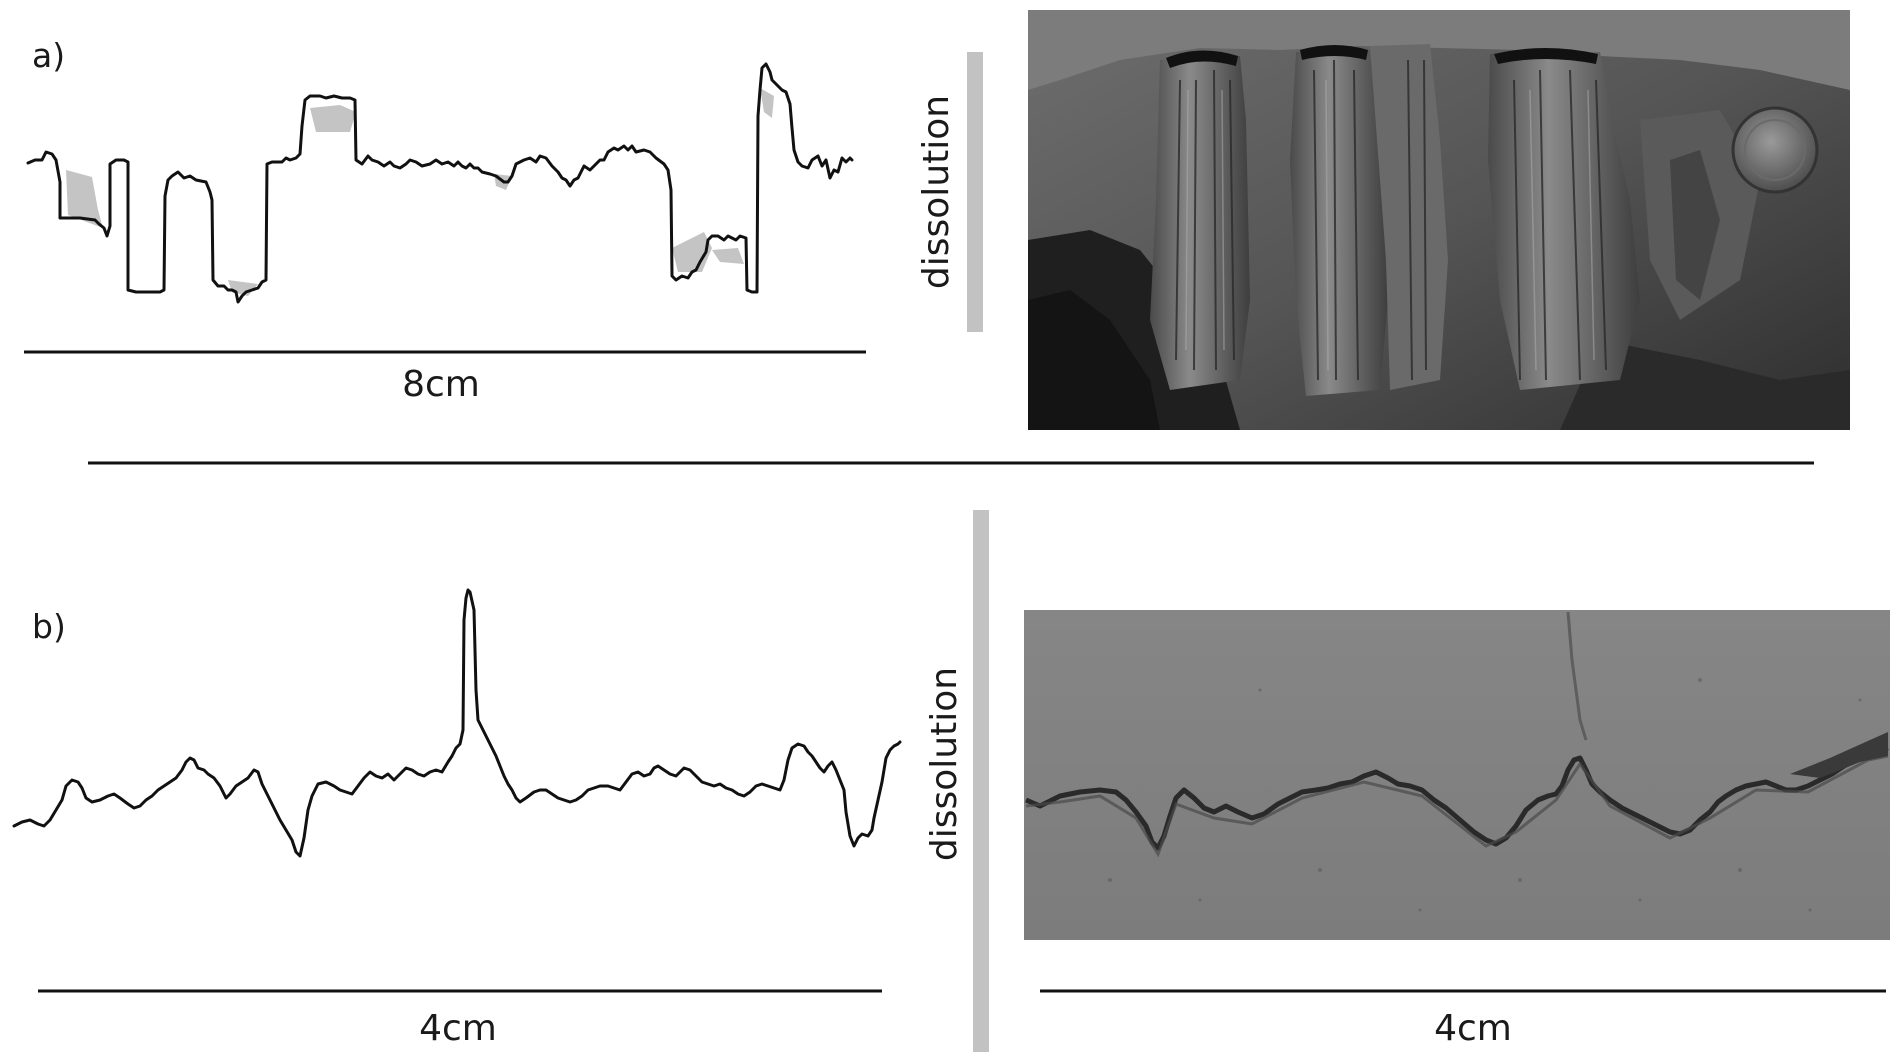  Describe the element at coordinates (936, 192) in the screenshot. I see `panel-a-dissolution-label: dissolution` at that location.